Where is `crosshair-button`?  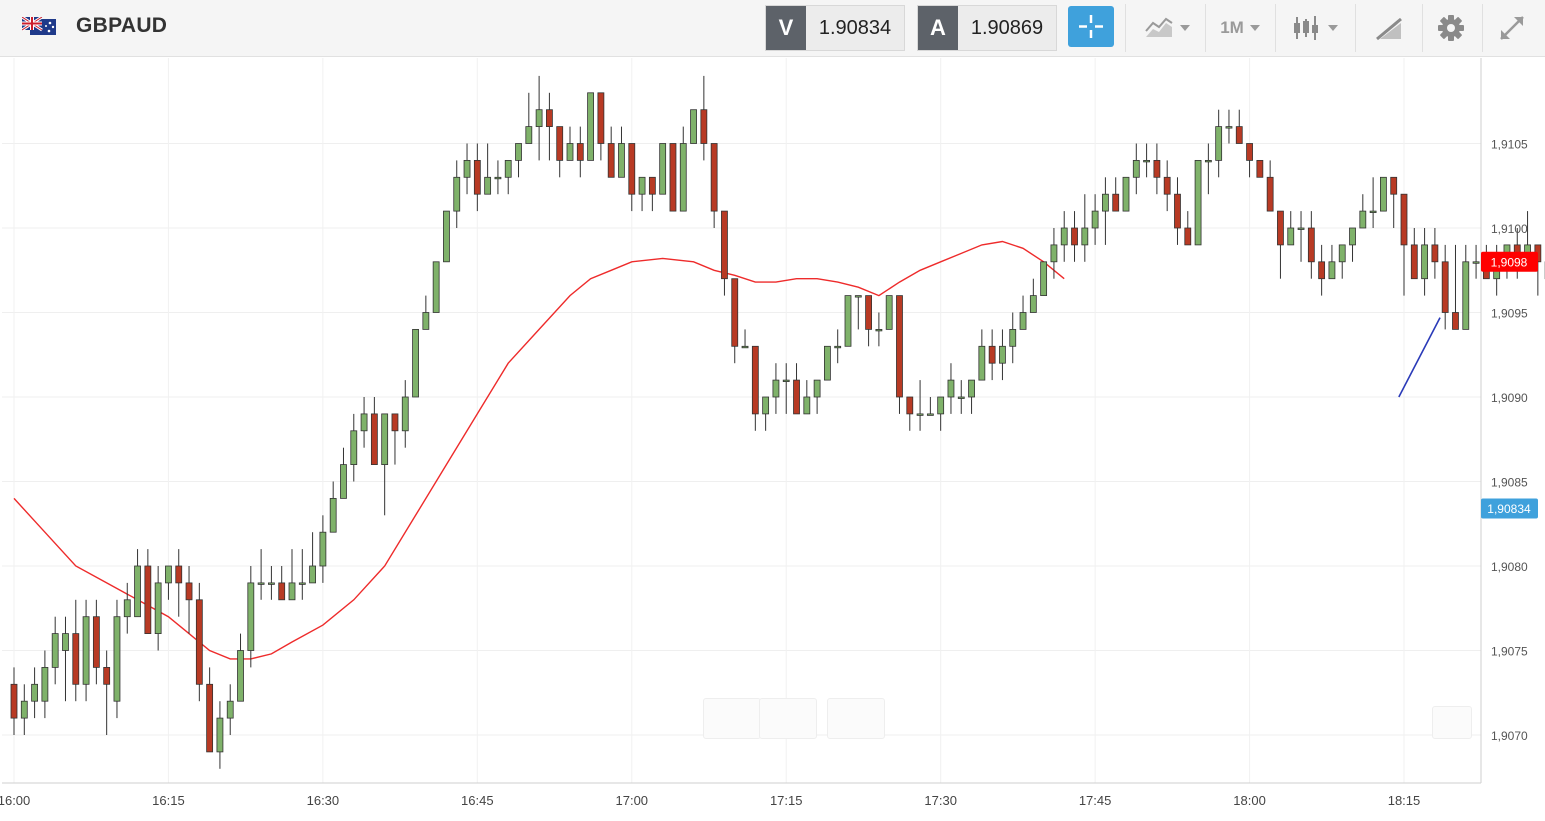
crosshair-button is located at coordinates (1091, 26).